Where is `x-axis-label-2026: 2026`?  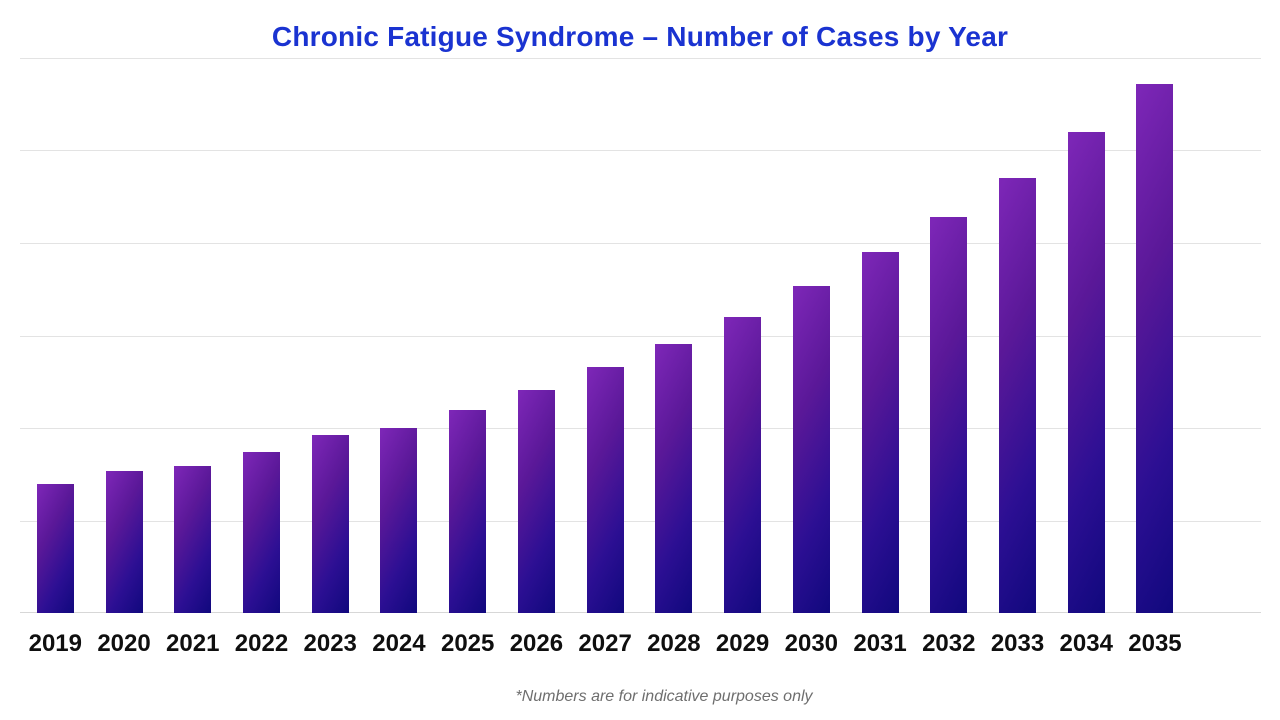 x-axis-label-2026: 2026 is located at coordinates (536, 643).